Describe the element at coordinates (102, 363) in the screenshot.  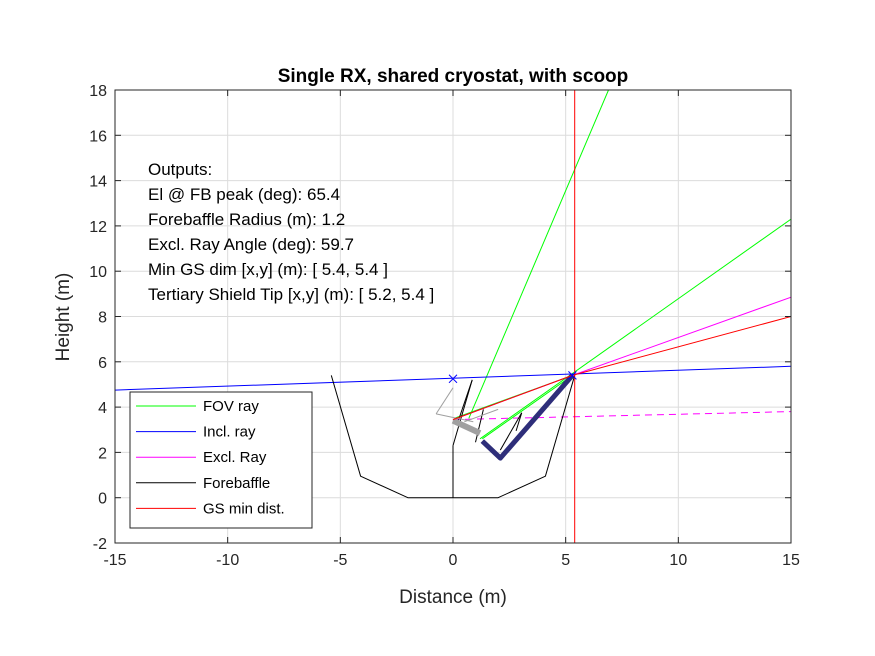
I see `y-tick-label: 6` at that location.